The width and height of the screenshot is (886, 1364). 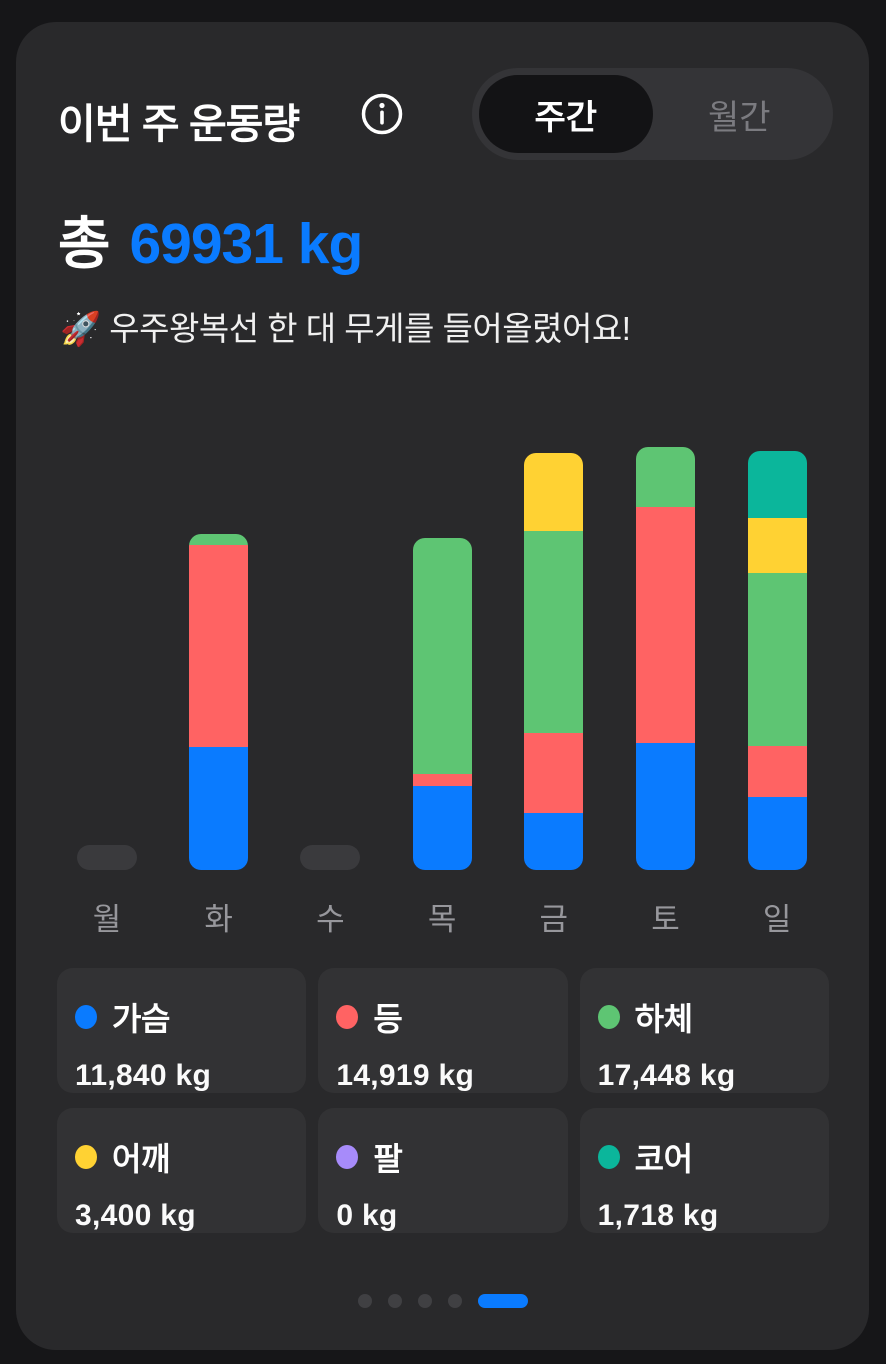 I want to click on bar-segment-코어, so click(x=777, y=485).